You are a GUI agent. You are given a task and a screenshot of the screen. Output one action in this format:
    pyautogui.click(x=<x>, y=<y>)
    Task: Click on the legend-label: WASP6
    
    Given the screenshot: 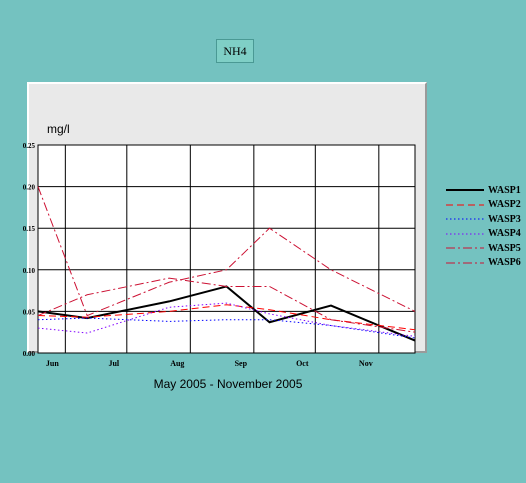 What is the action you would take?
    pyautogui.click(x=504, y=263)
    